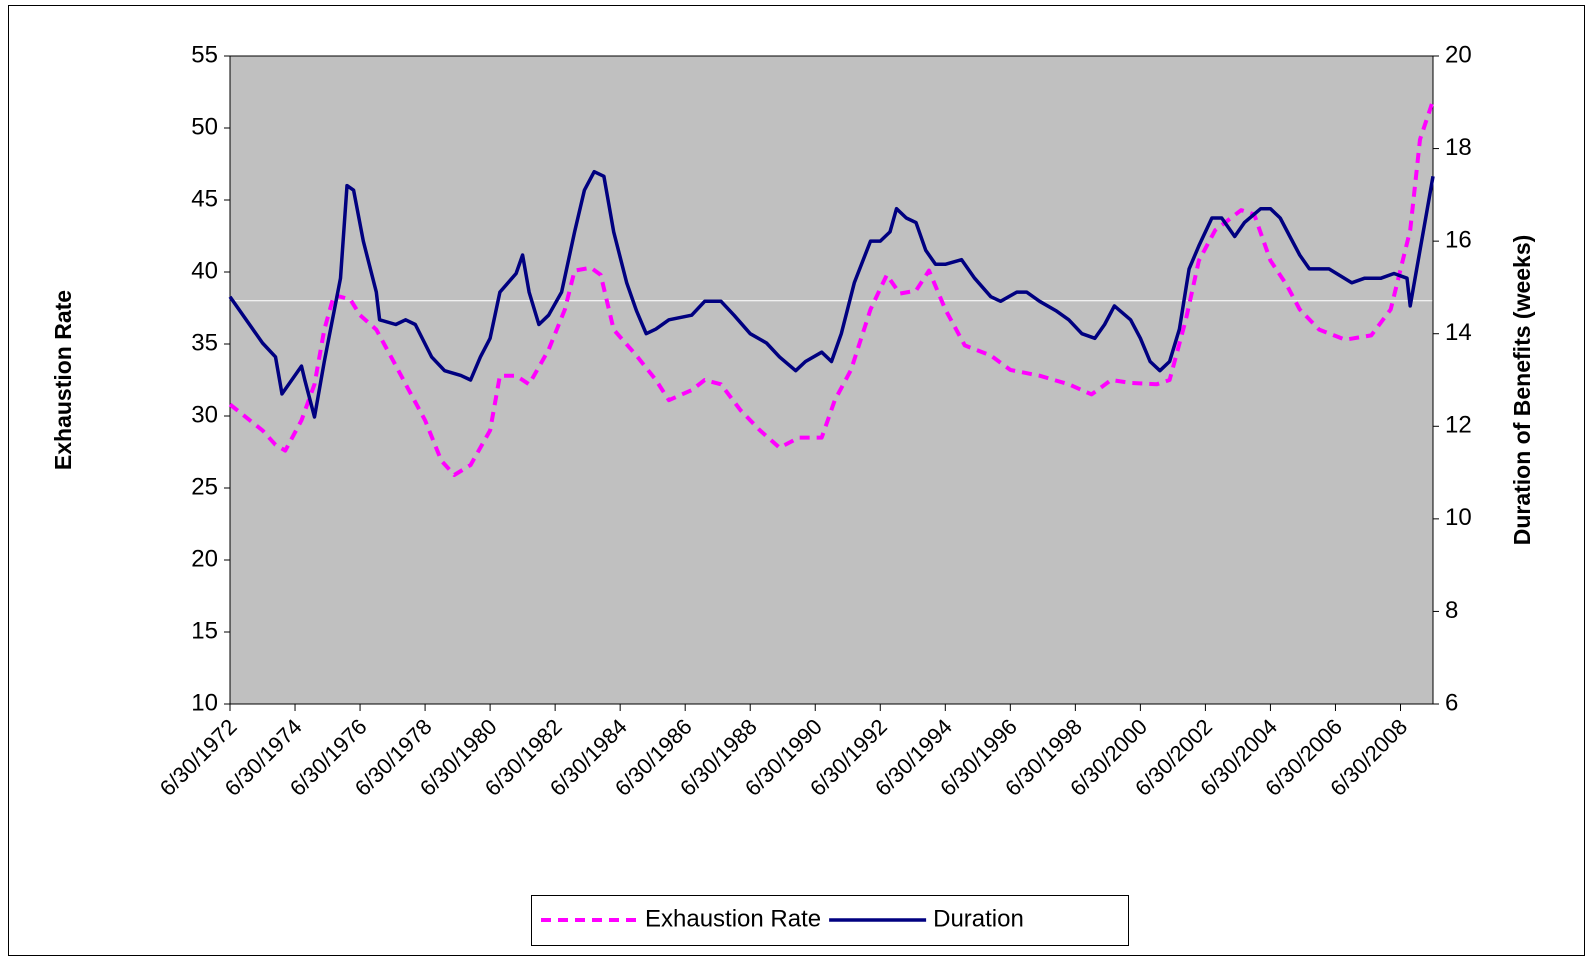 Image resolution: width=1587 pixels, height=973 pixels. What do you see at coordinates (1458, 239) in the screenshot?
I see `y2-tick-label: 16` at bounding box center [1458, 239].